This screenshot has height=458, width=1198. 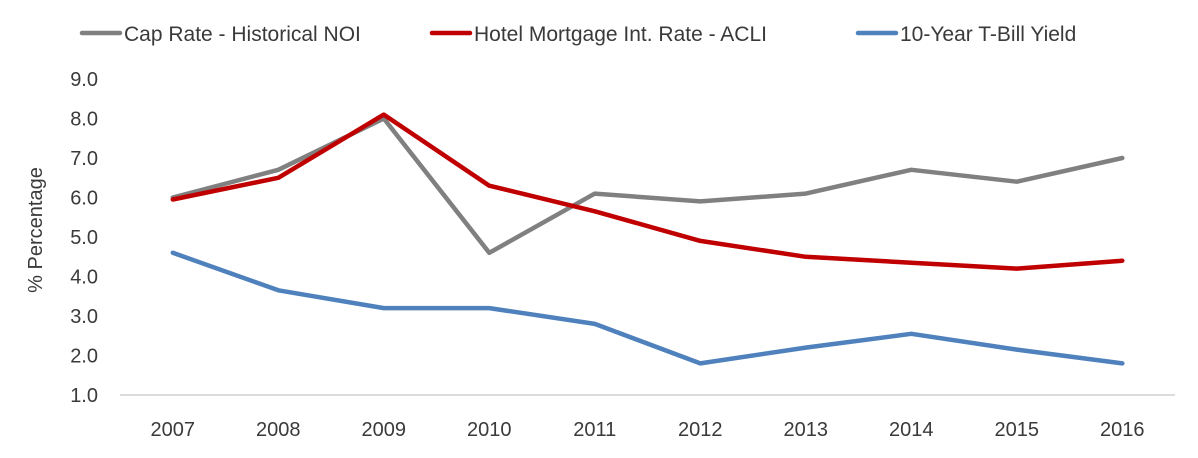 I want to click on x-tick-label: 2016, so click(x=1122, y=430).